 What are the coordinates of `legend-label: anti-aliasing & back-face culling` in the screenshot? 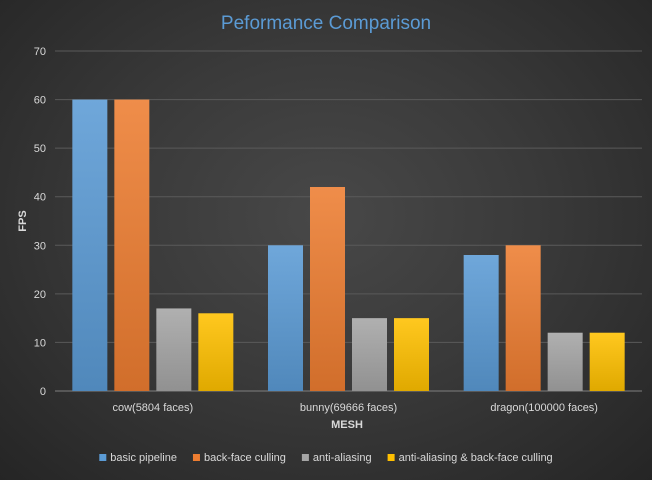 It's located at (476, 458).